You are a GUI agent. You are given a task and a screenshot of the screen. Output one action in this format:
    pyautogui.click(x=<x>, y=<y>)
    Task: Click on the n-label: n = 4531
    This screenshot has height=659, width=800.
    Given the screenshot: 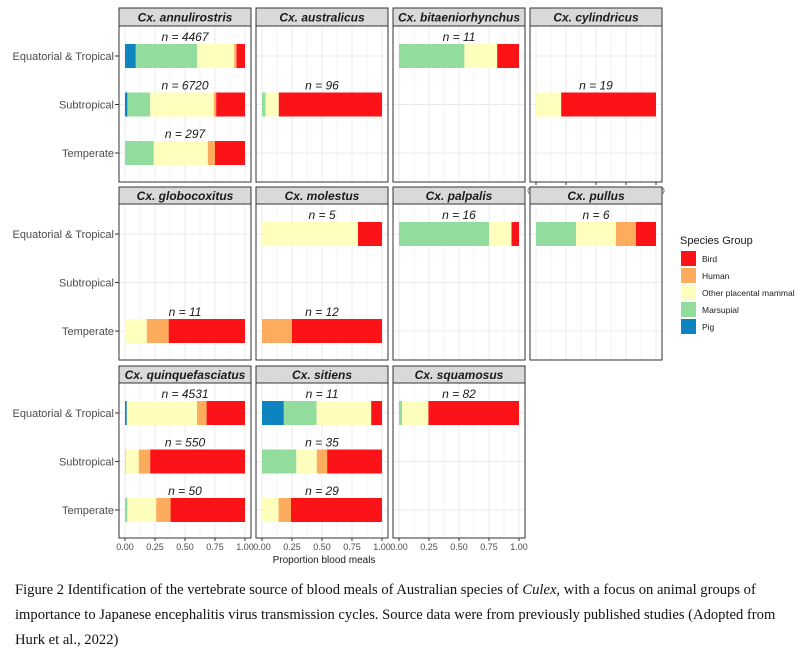 What is the action you would take?
    pyautogui.click(x=184, y=394)
    